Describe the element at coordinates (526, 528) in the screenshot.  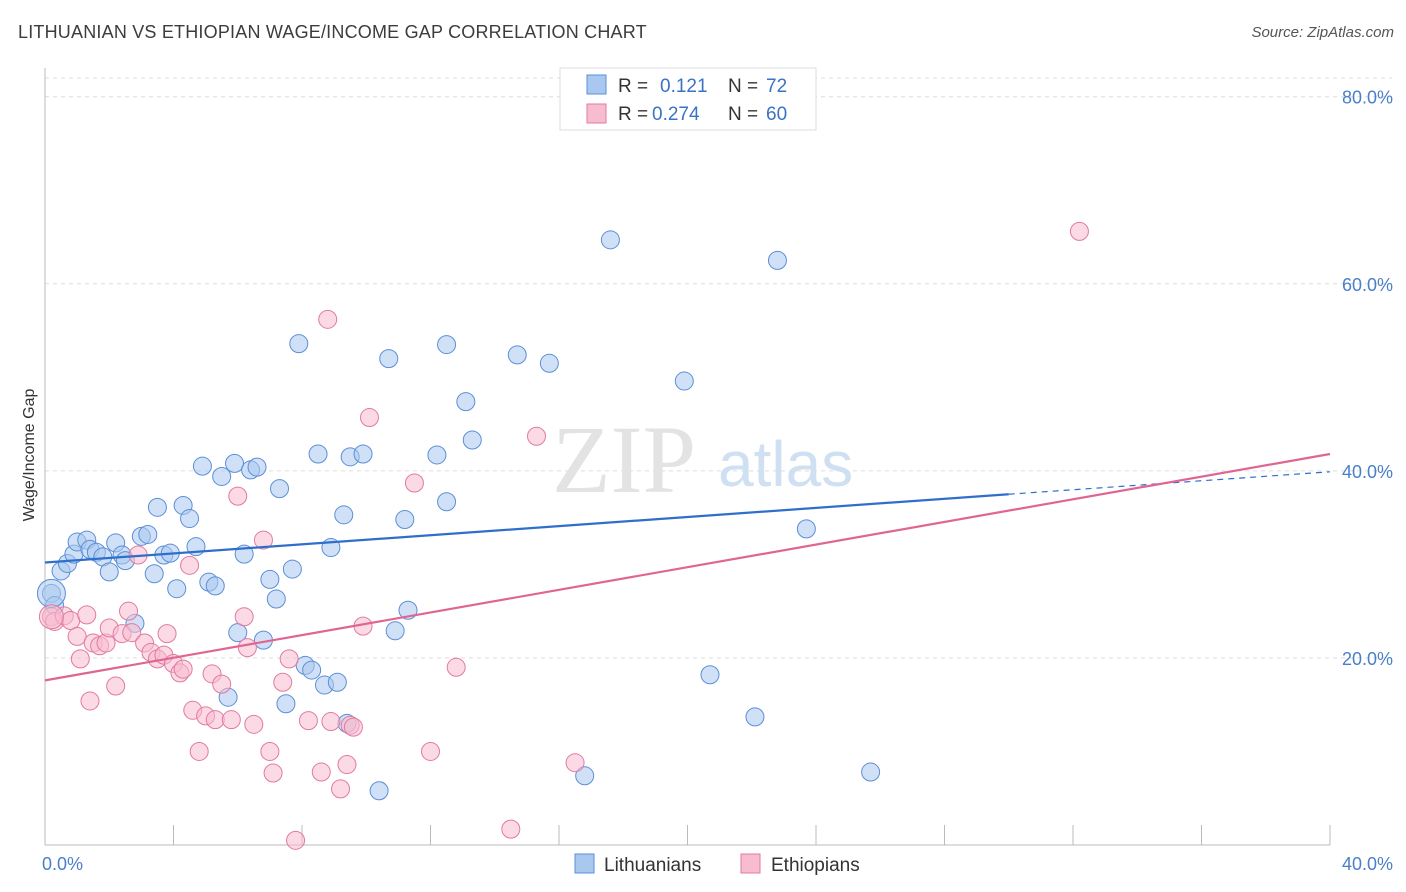
I see `trend-line-lithuanians` at that location.